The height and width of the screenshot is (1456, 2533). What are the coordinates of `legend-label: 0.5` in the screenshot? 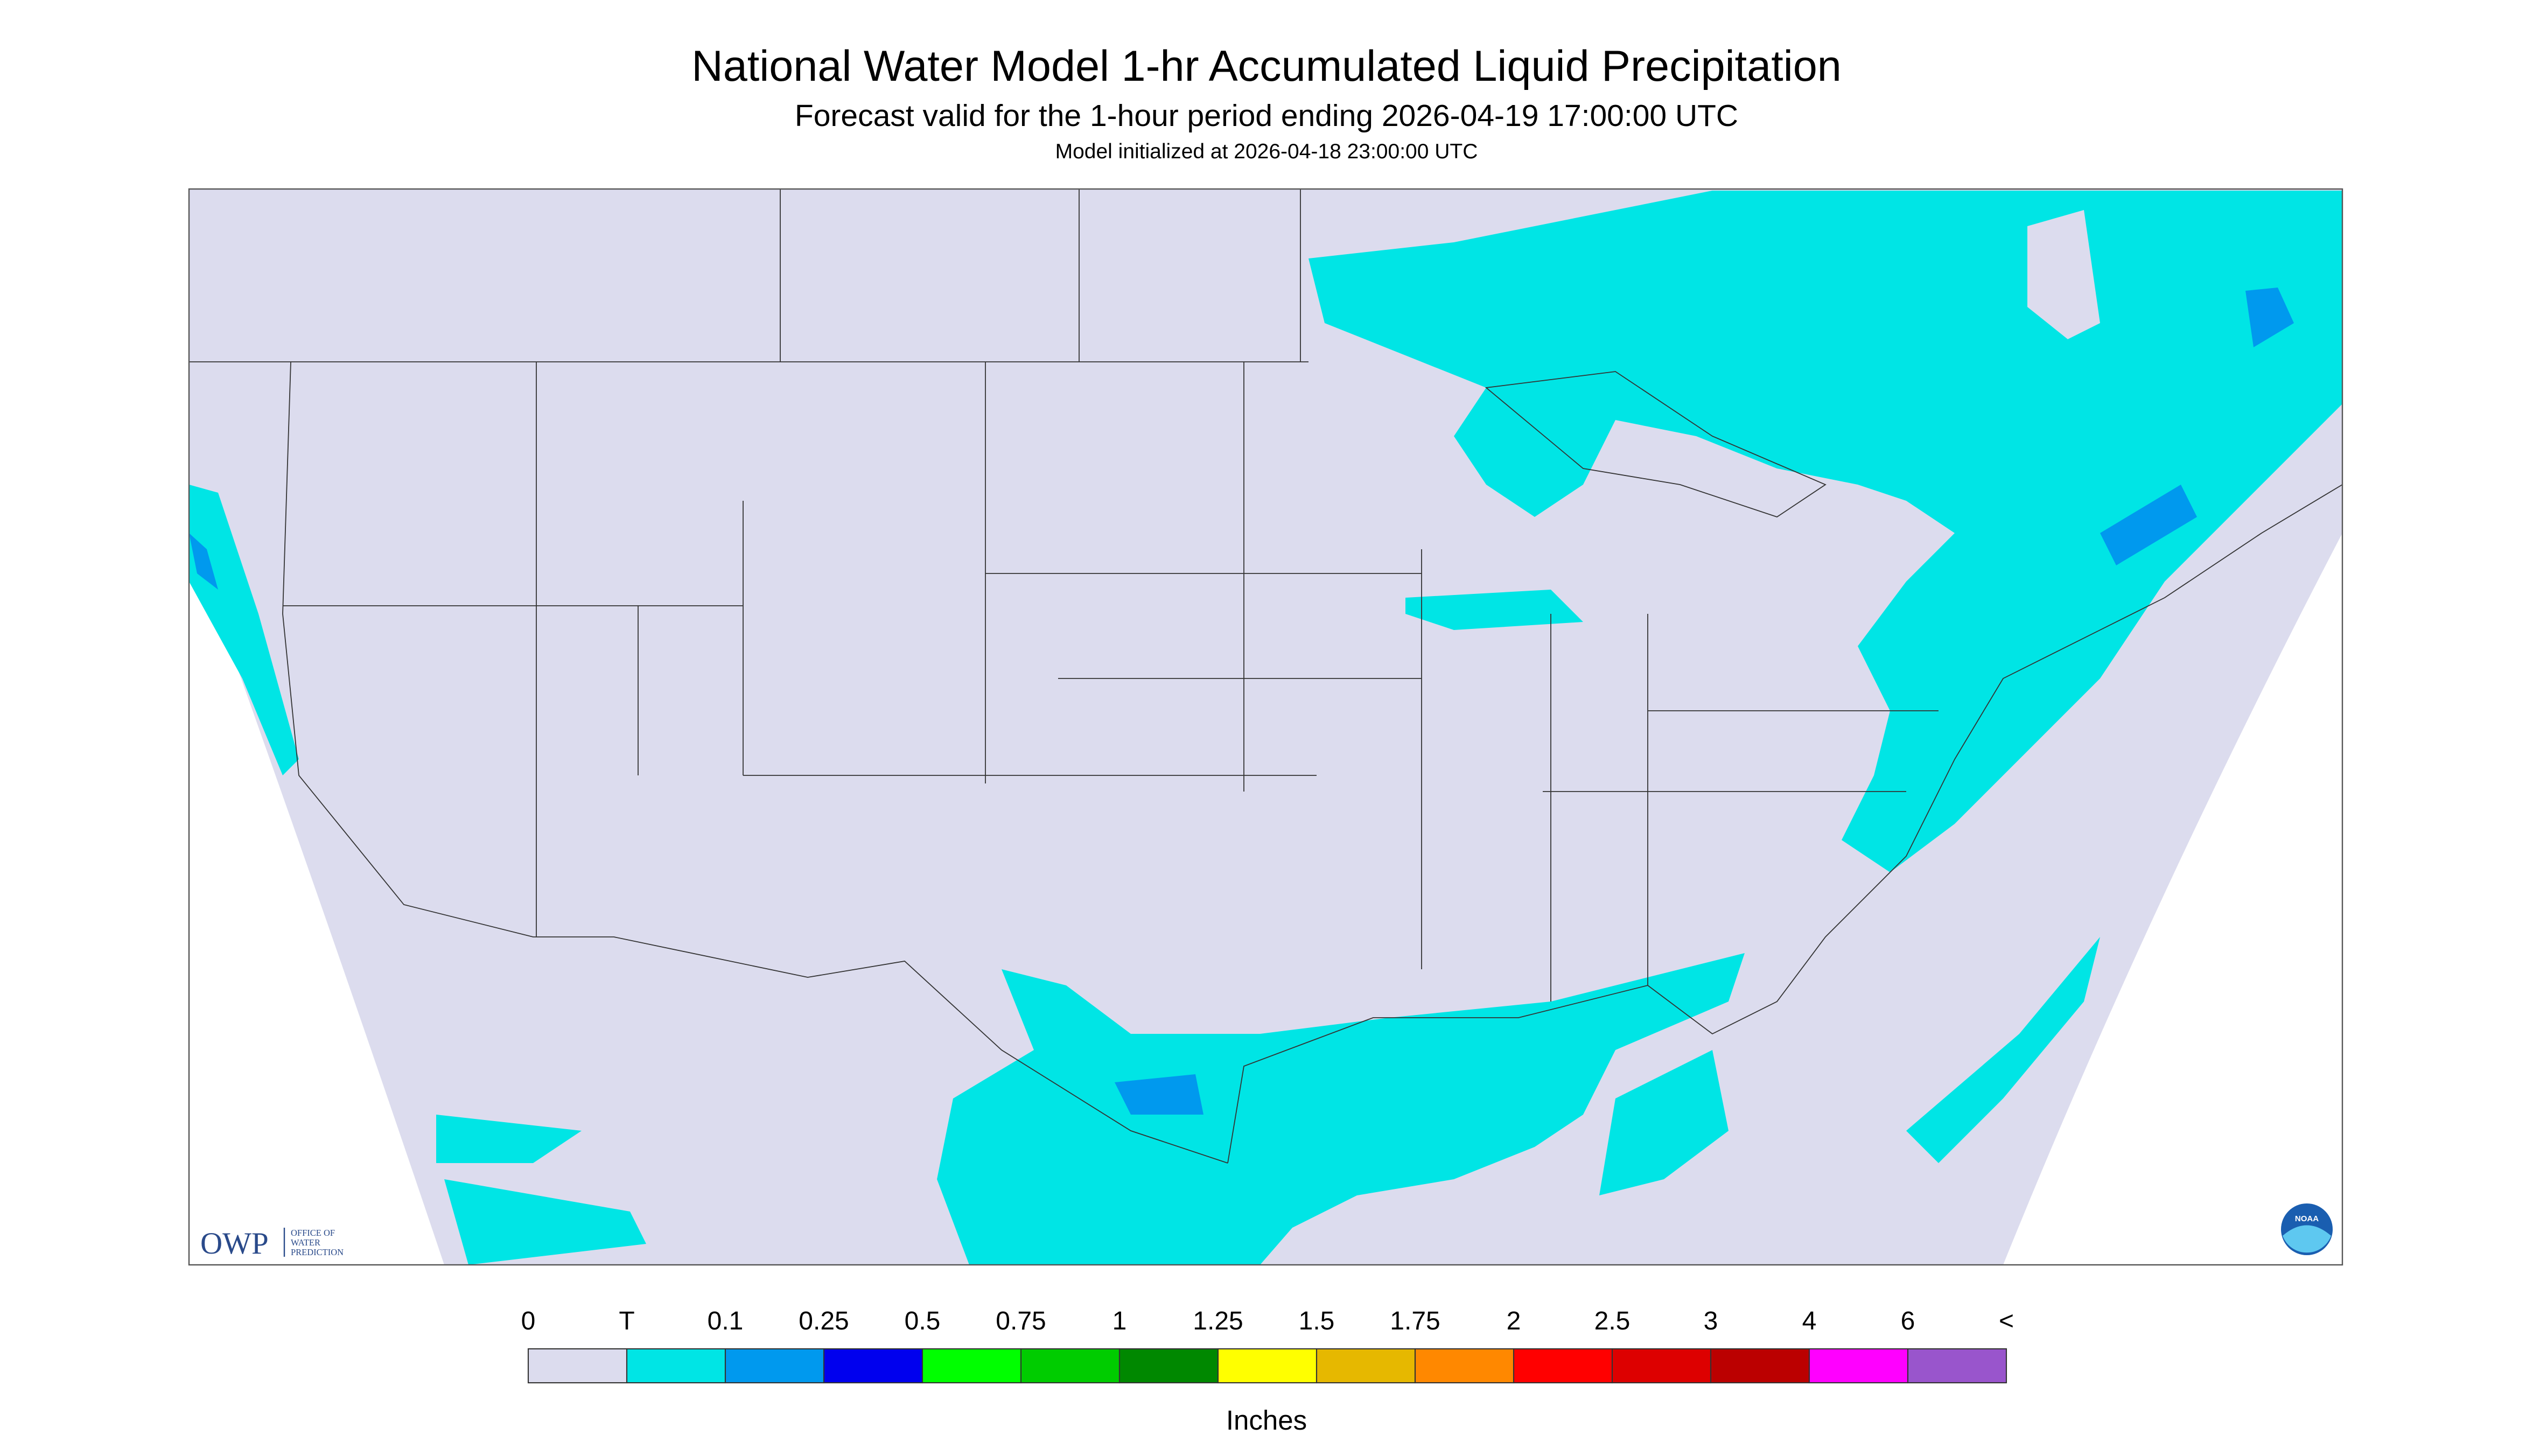 It's located at (923, 1321).